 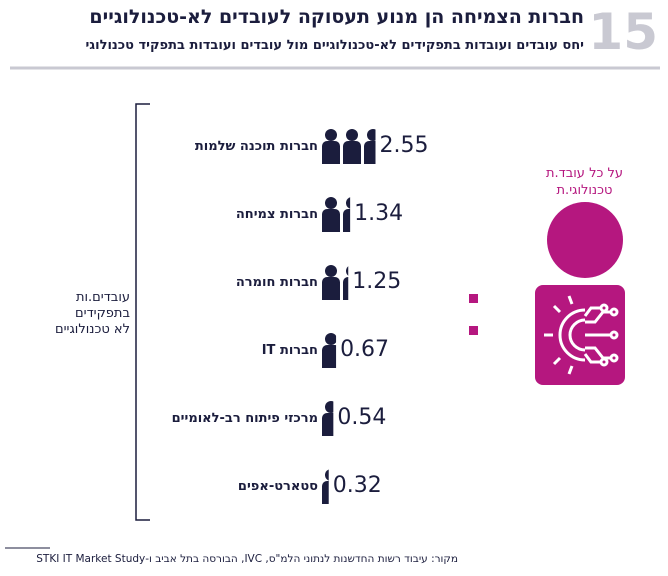 I want to click on gear, so click(x=581, y=335).